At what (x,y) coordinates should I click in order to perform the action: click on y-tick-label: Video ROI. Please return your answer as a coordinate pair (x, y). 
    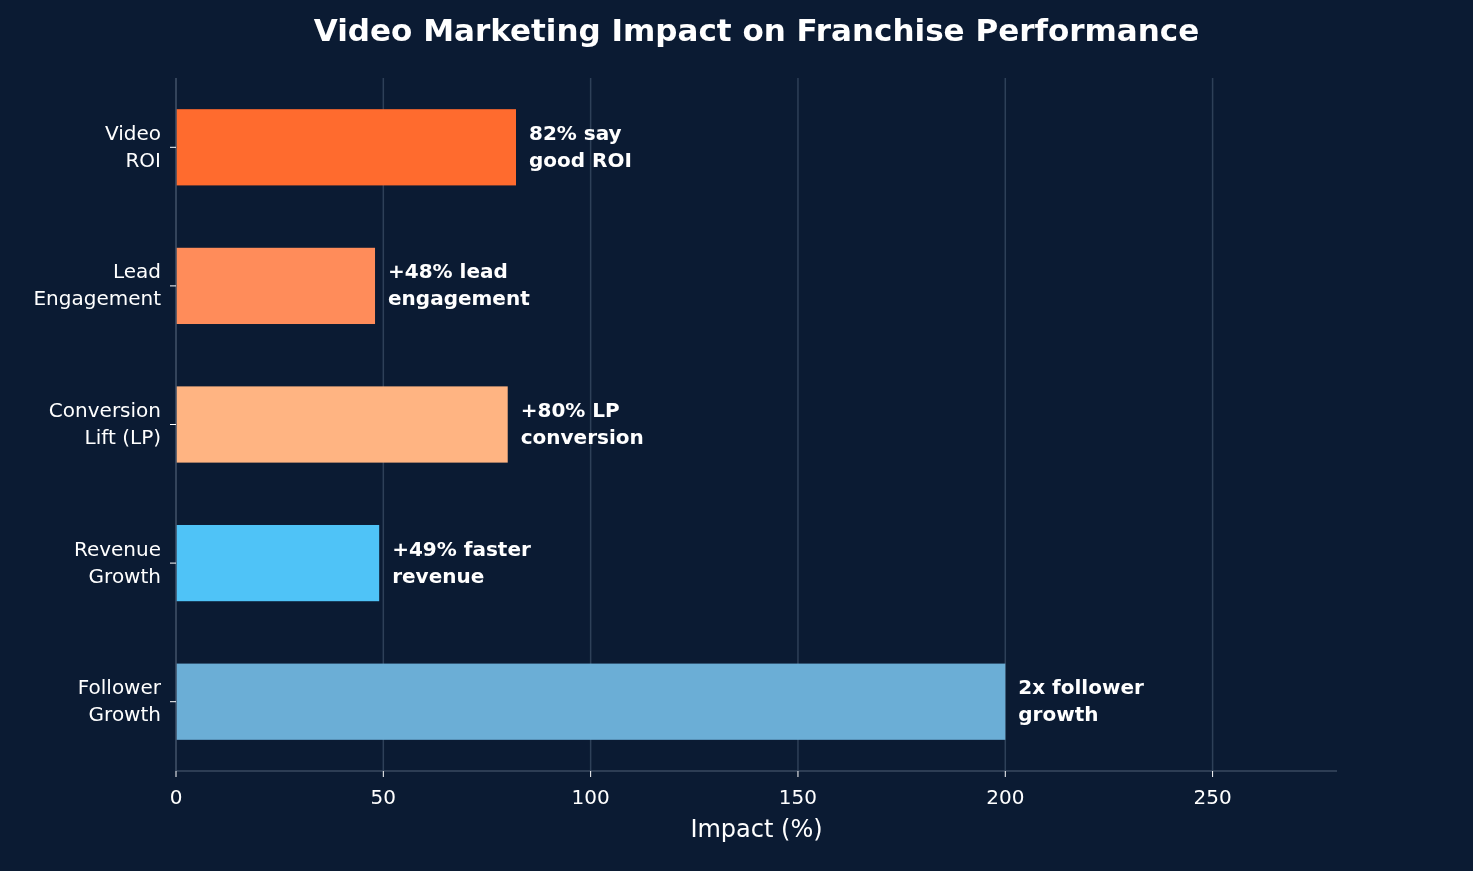
    Looking at the image, I should click on (132, 146).